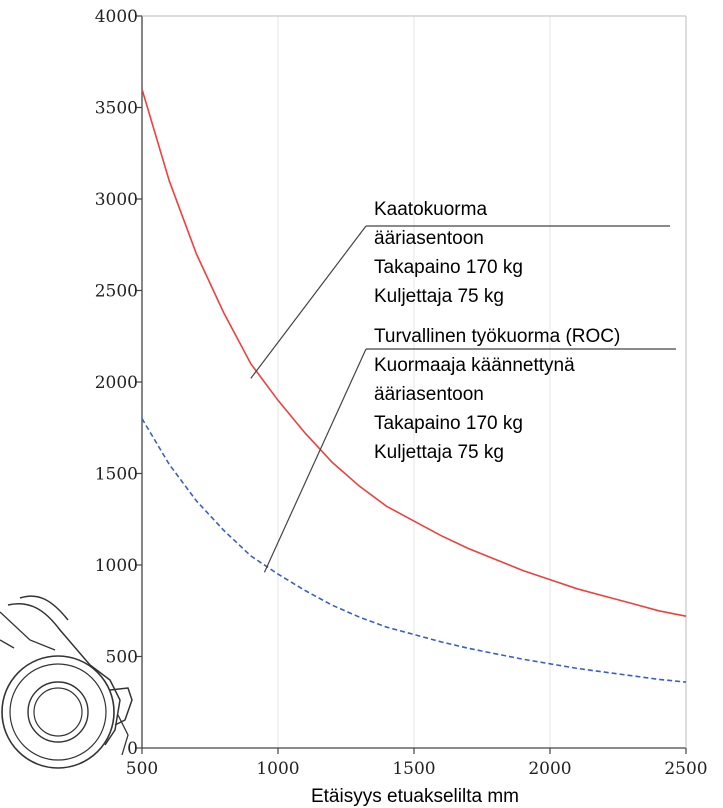 This screenshot has width=723, height=808. Describe the element at coordinates (429, 394) in the screenshot. I see `annotation-2-line-3: ääriasentoon` at that location.